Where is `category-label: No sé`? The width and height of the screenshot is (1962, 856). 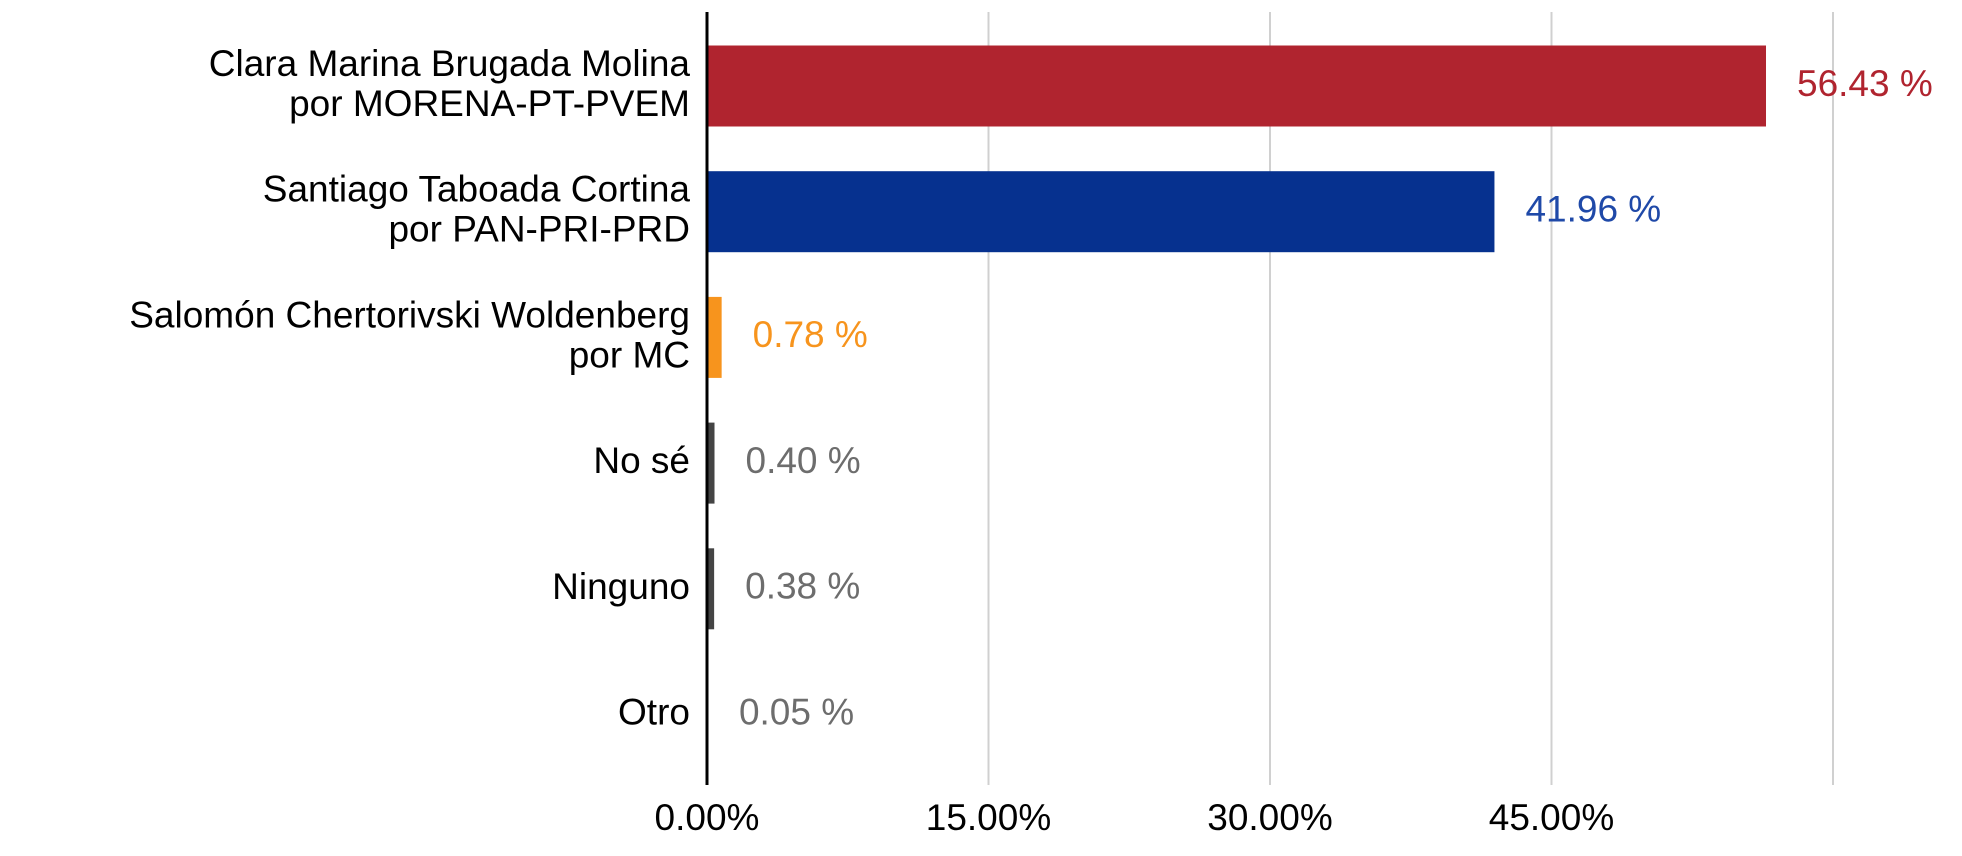
category-label: No sé is located at coordinates (641, 460).